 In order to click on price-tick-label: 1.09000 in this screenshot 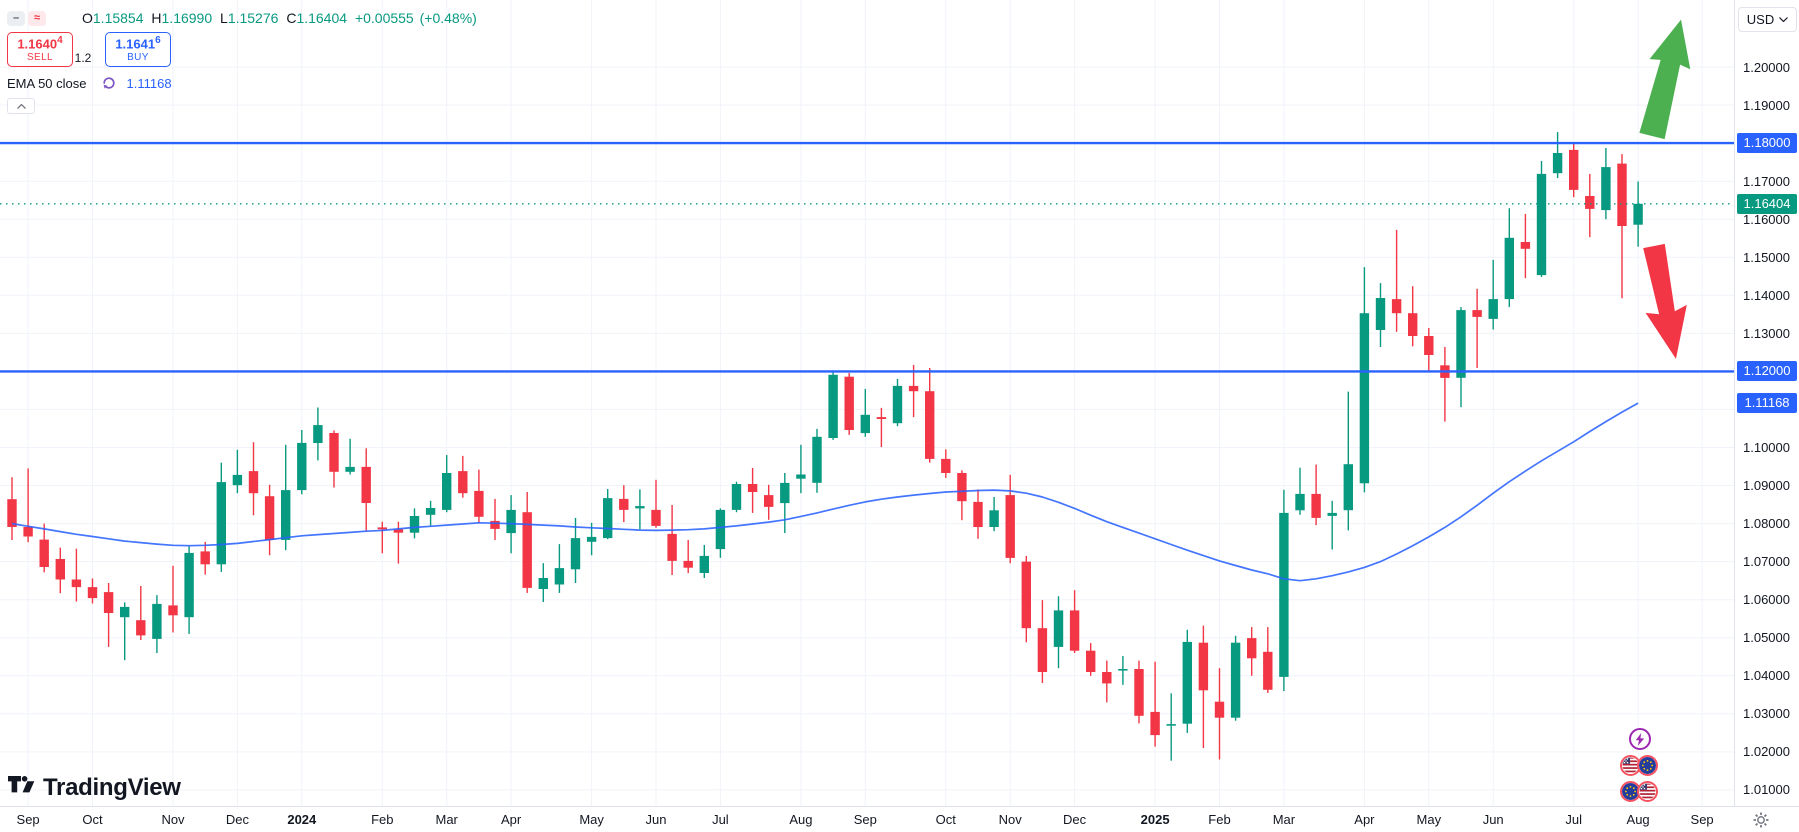, I will do `click(1766, 486)`.